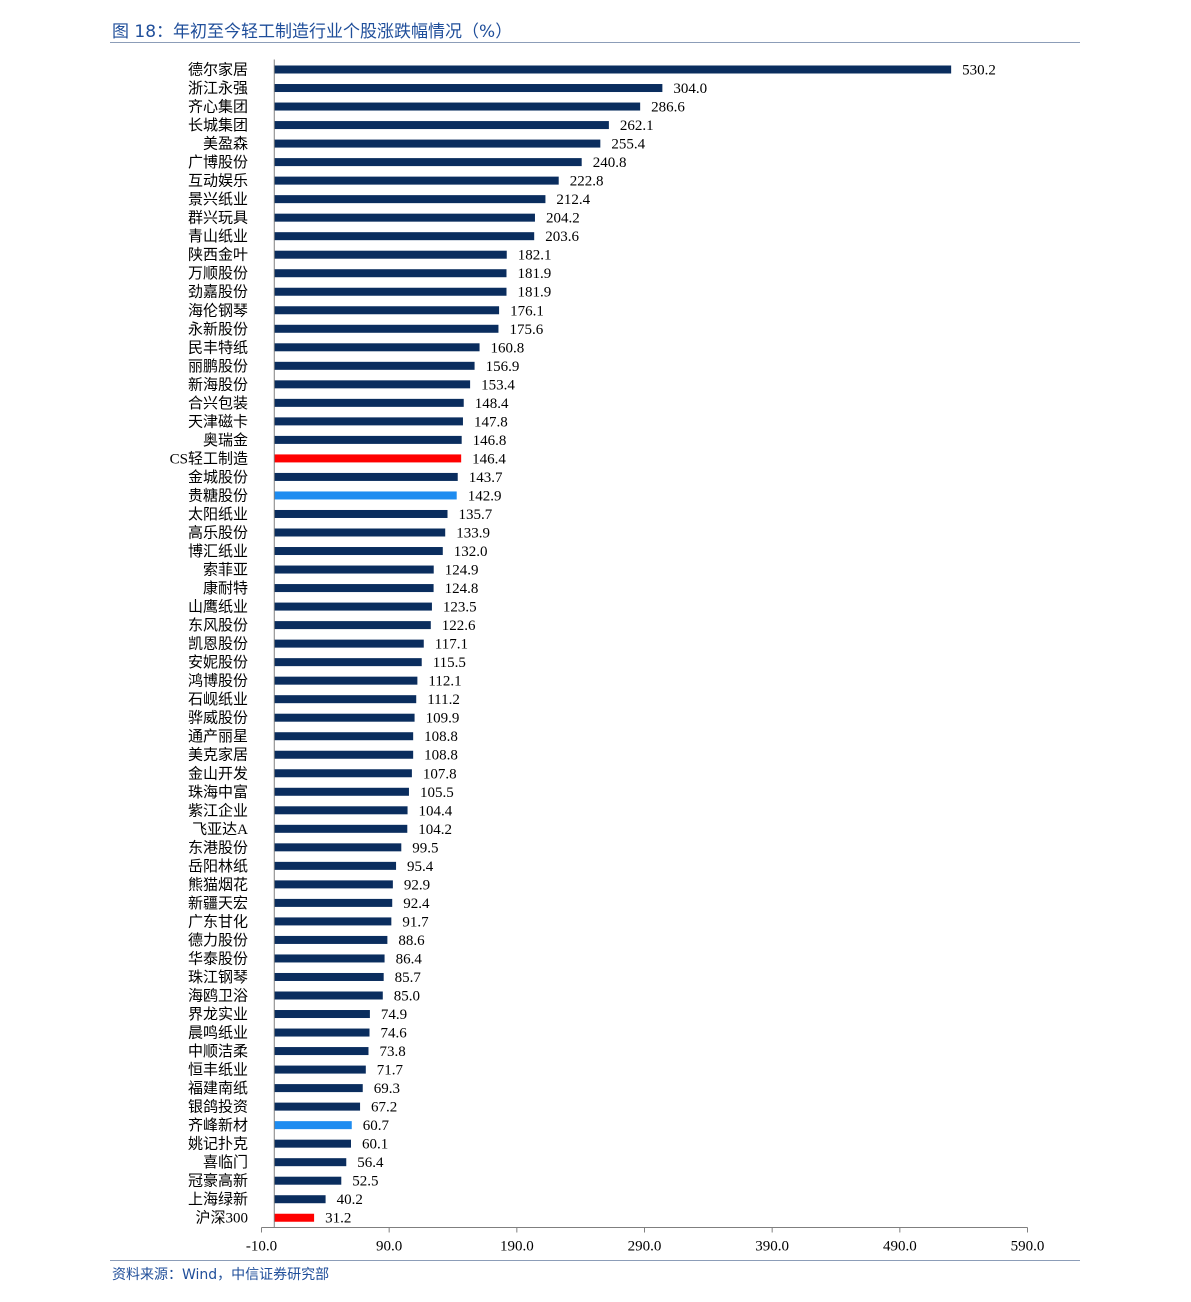  I want to click on category-label: 界龙实业, so click(218, 1014).